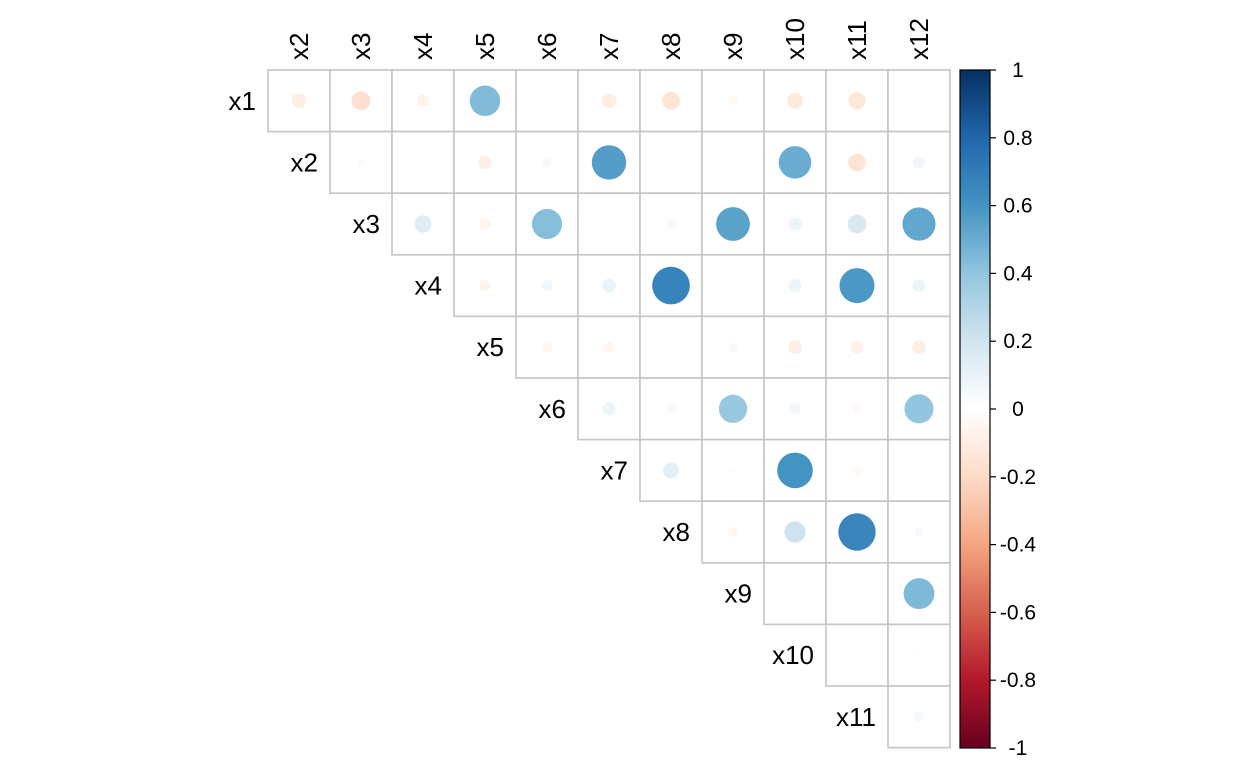  What do you see at coordinates (857, 162) in the screenshot?
I see `corr-circle-x2-x11` at bounding box center [857, 162].